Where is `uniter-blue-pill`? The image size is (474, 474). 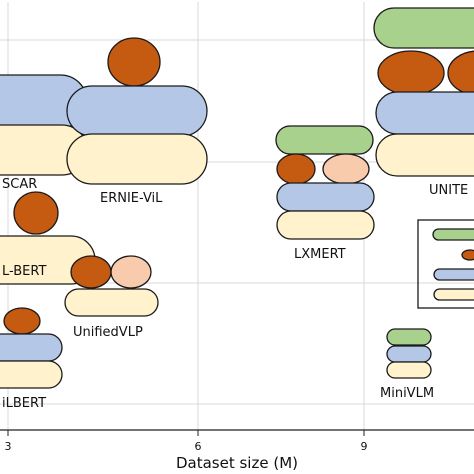
uniter-blue-pill is located at coordinates (424, 113).